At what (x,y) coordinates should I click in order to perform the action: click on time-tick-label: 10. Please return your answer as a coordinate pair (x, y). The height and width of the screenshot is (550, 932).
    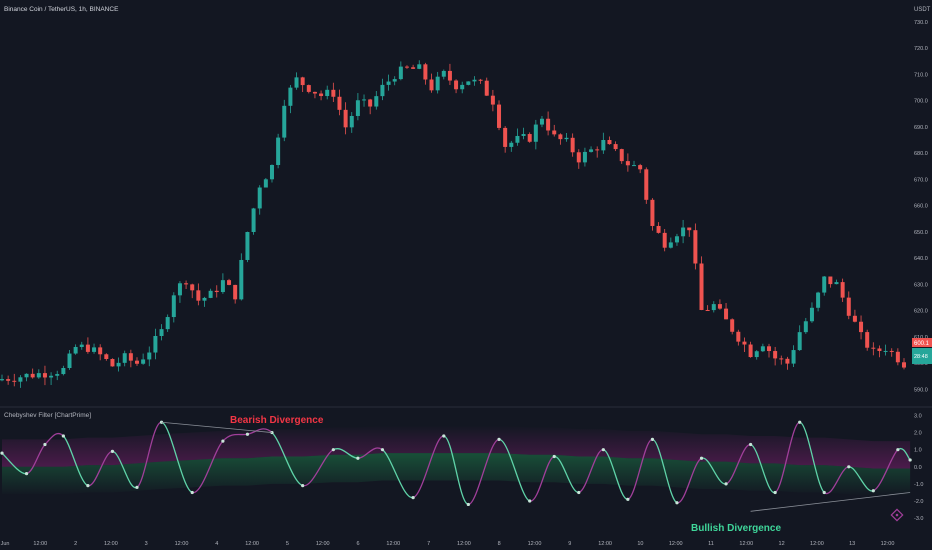
    Looking at the image, I should click on (640, 544).